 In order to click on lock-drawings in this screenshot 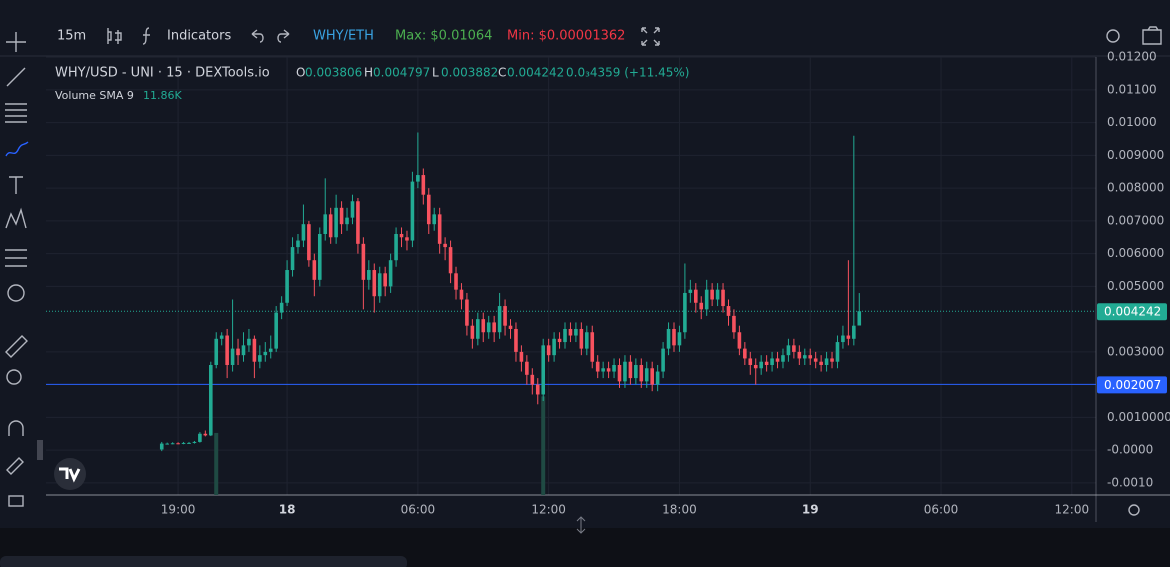, I will do `click(15, 466)`.